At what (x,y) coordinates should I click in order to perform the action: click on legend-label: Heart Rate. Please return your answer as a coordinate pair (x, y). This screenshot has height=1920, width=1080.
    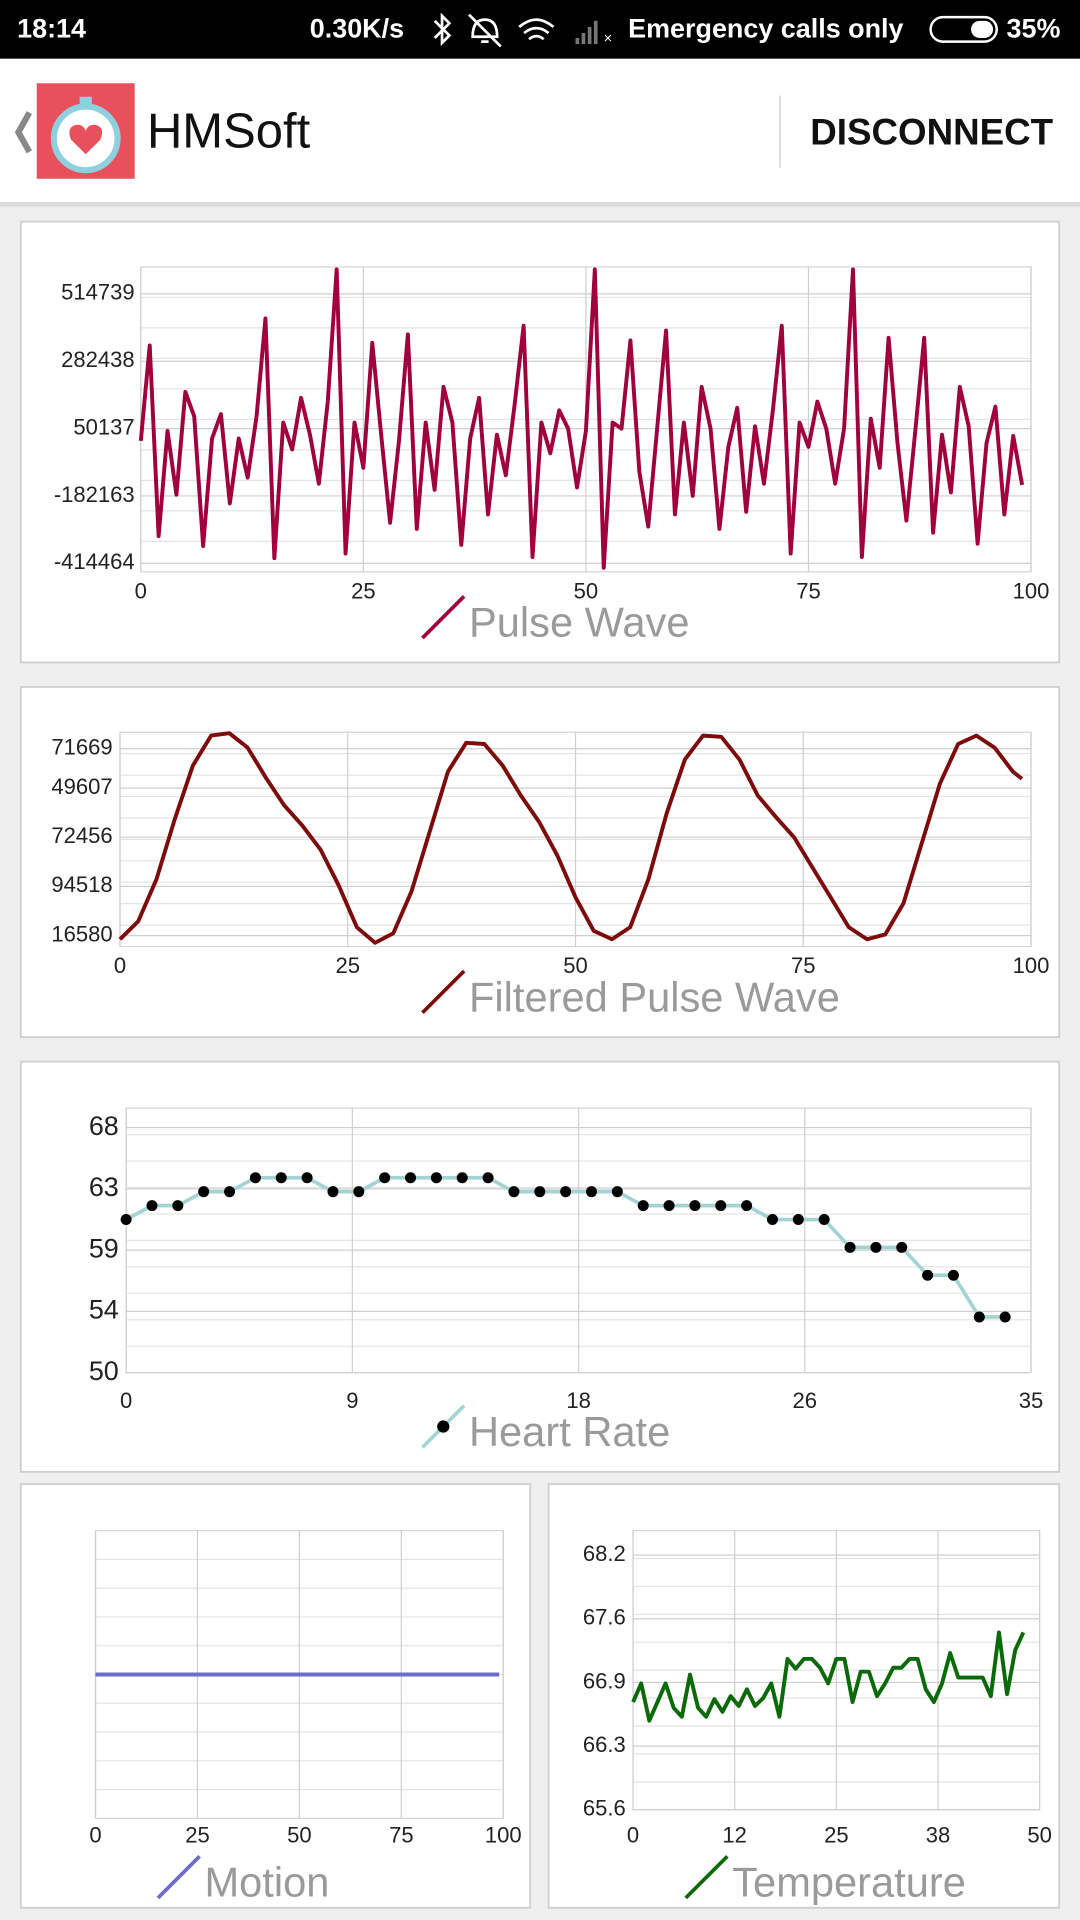
    Looking at the image, I should click on (569, 1431).